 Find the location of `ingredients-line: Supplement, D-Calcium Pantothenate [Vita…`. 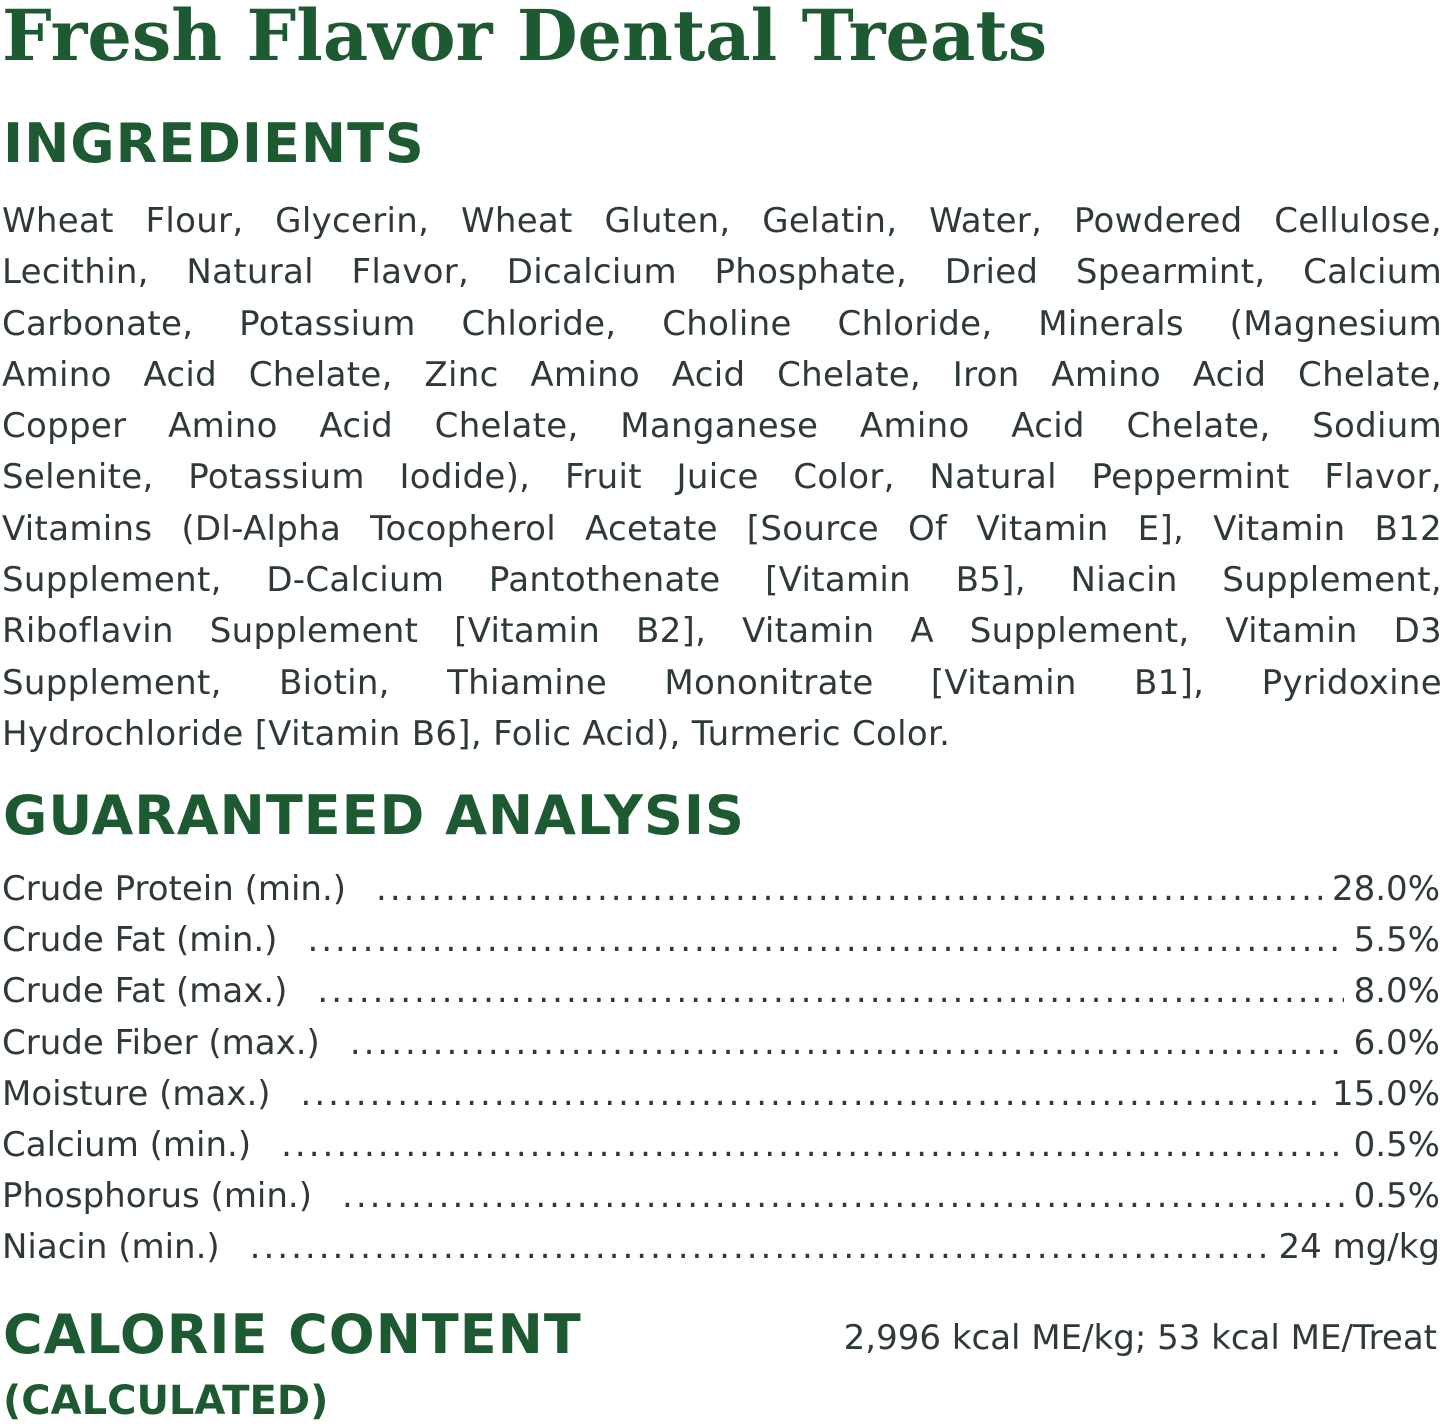

ingredients-line: Supplement, D-Calcium Pantothenate [Vita… is located at coordinates (722, 580).